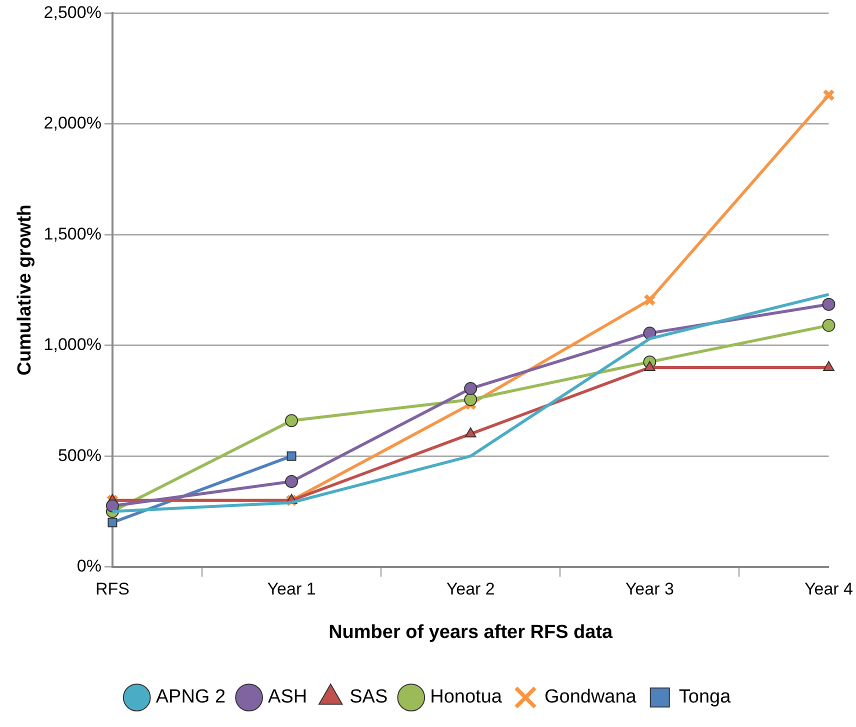 This screenshot has height=727, width=856. Describe the element at coordinates (89, 566) in the screenshot. I see `y-tick-label: 0%` at that location.